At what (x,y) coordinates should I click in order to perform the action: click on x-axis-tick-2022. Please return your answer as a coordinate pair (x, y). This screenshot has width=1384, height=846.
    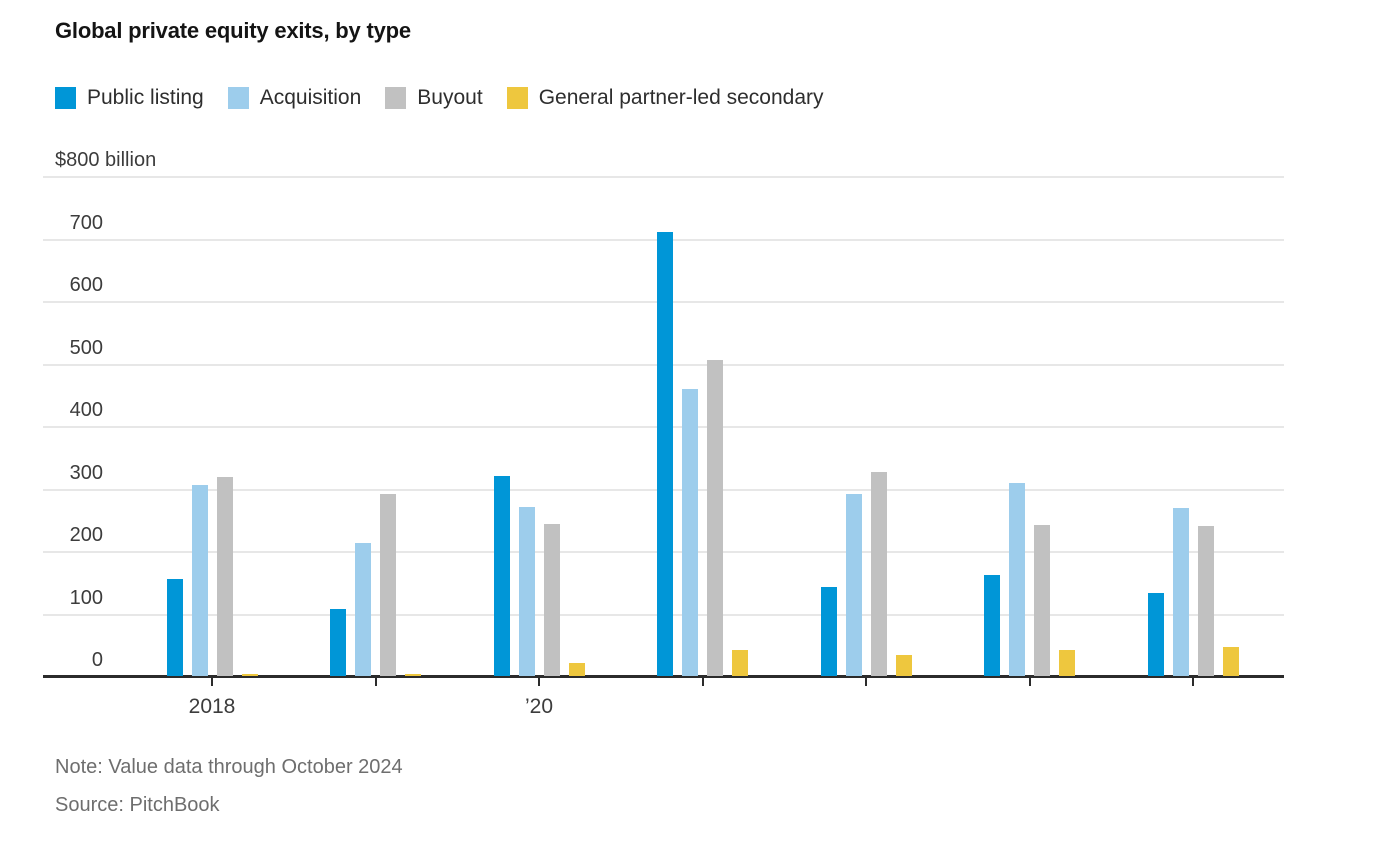
    Looking at the image, I should click on (866, 682).